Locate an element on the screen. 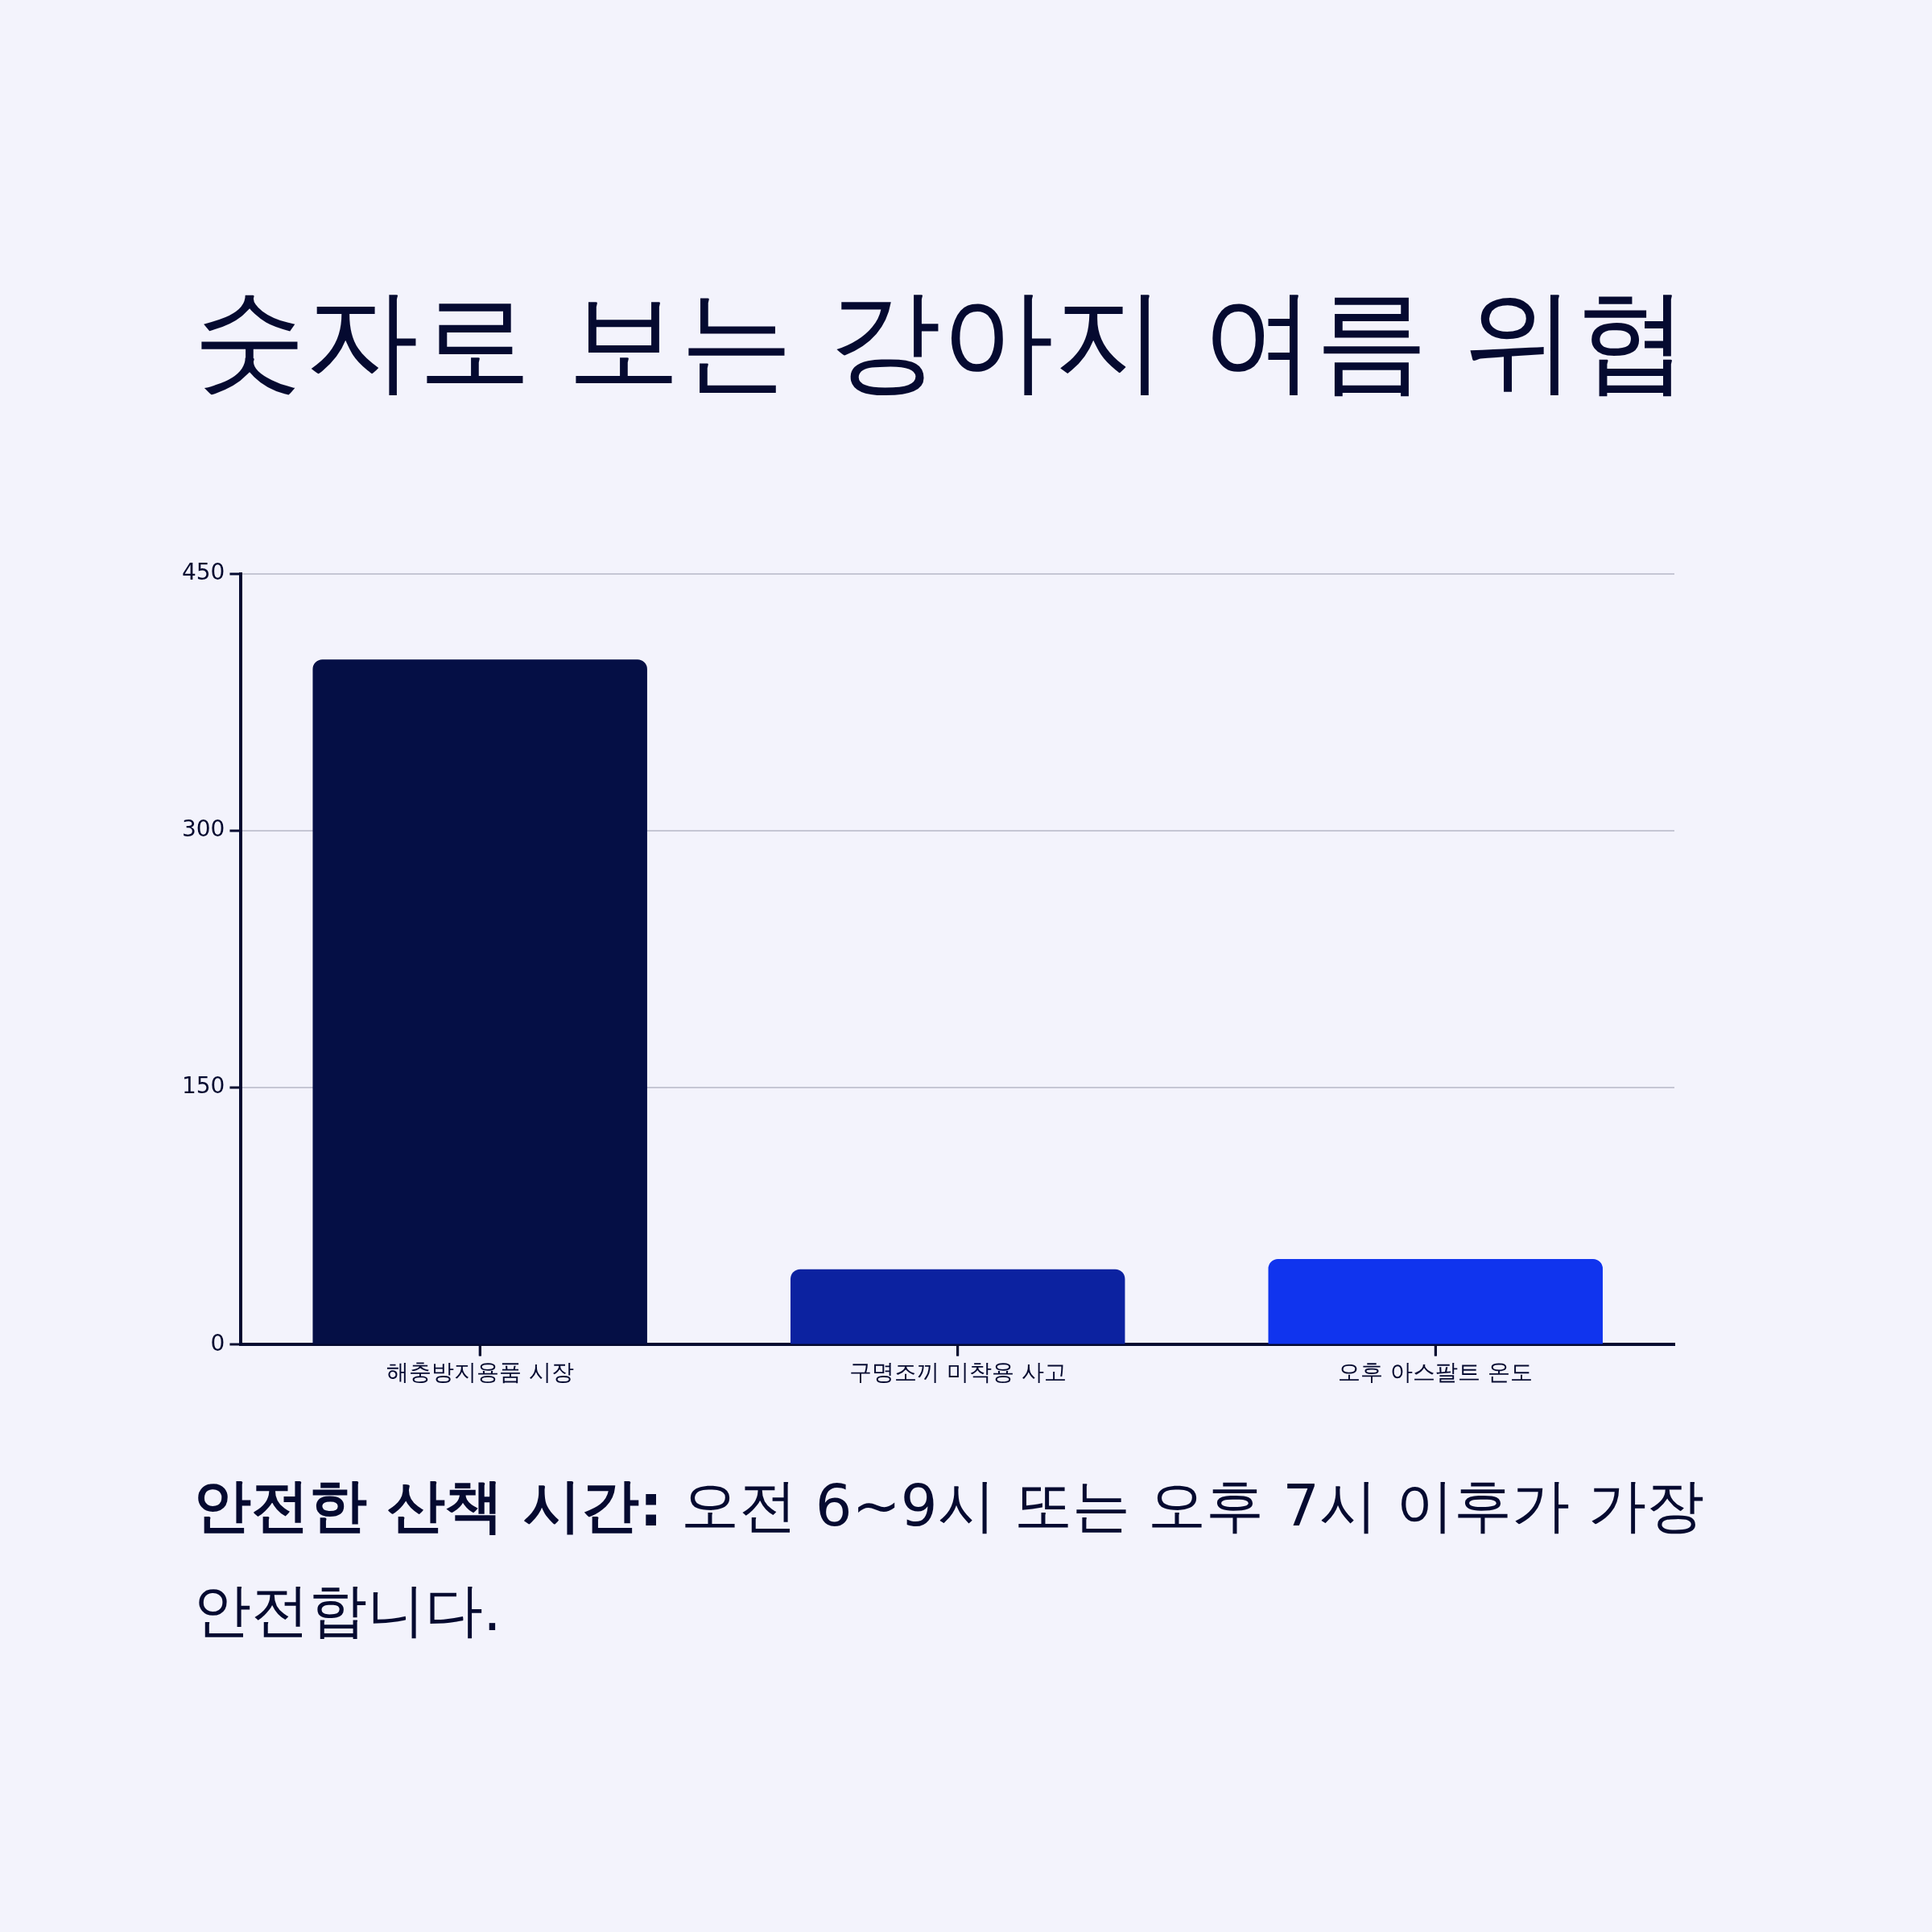  x-tick-label: 해충방지용품 시장 is located at coordinates (480, 1372).